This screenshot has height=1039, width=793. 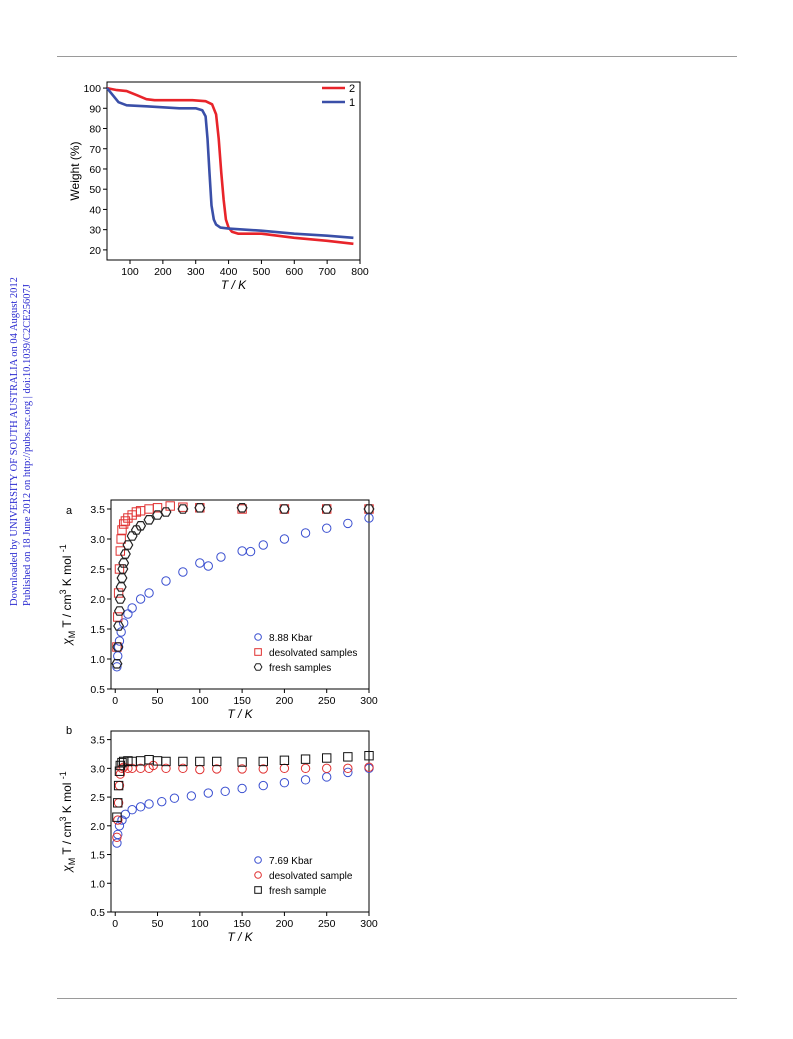 I want to click on x-tick-label: 150, so click(x=242, y=701).